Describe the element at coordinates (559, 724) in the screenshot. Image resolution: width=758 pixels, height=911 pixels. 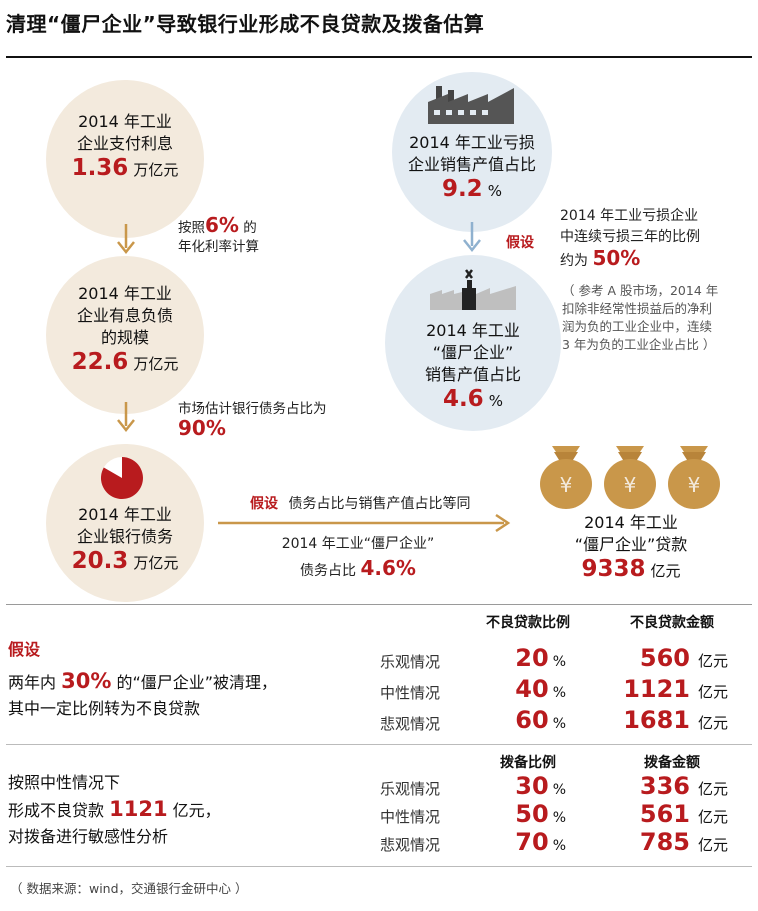
I see `table1-row3-pct-unit: %` at that location.